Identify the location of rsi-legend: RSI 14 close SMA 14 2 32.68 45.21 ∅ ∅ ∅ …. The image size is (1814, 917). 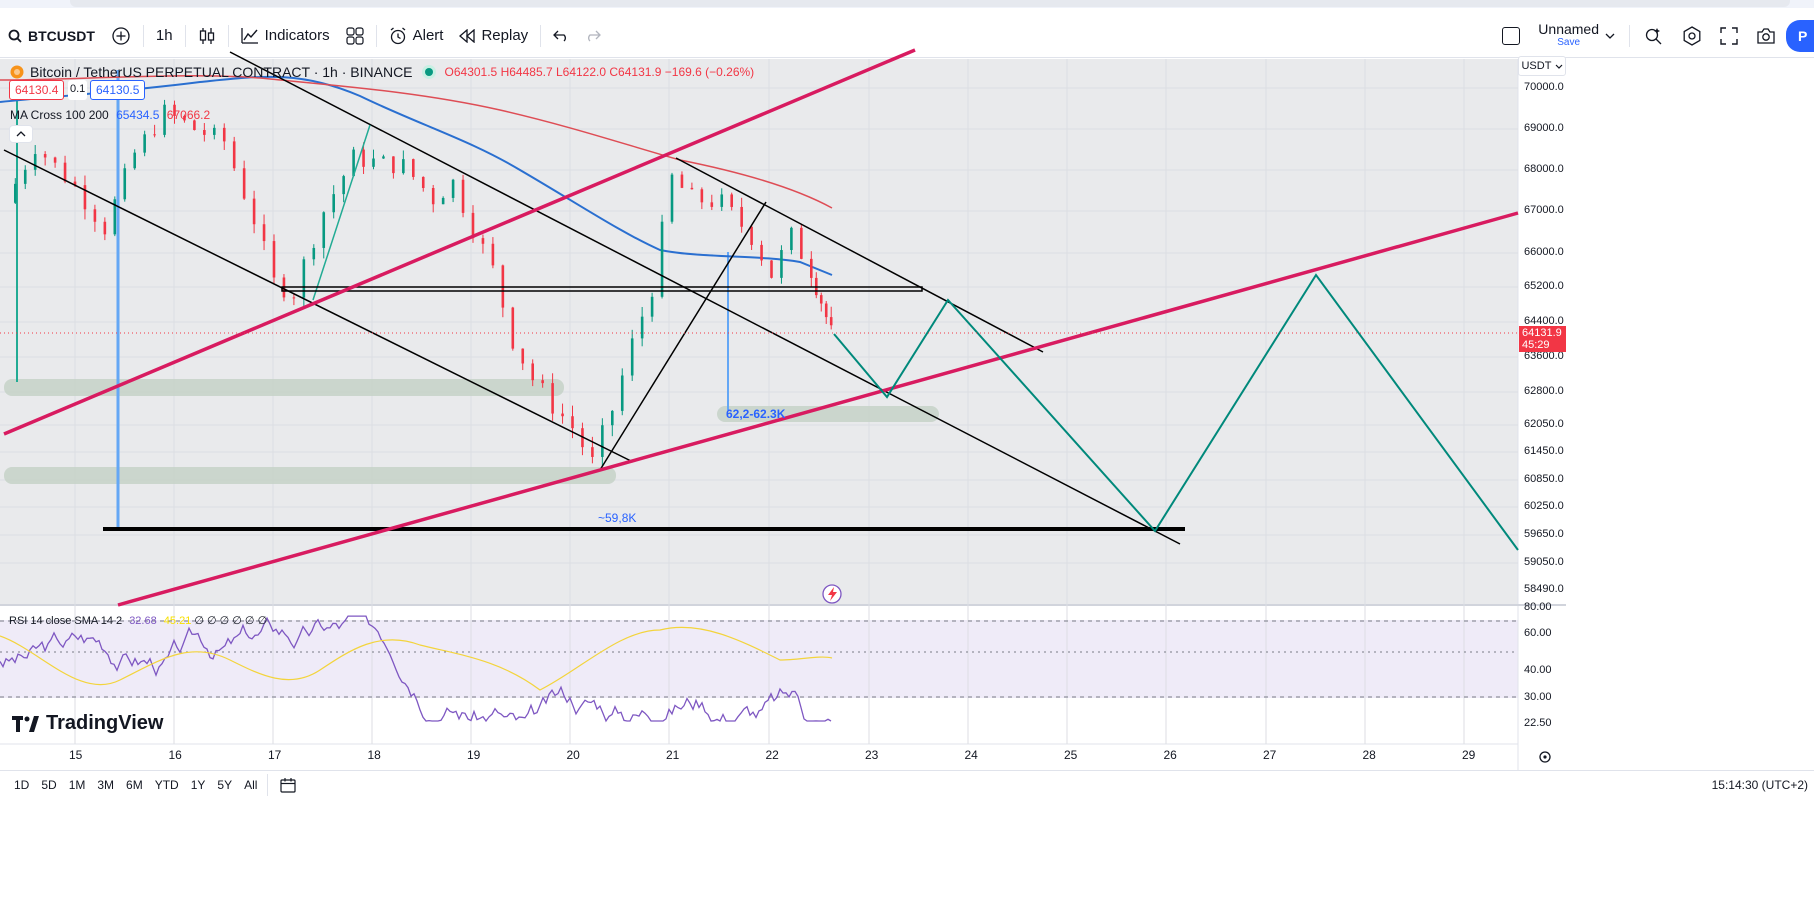
(138, 620).